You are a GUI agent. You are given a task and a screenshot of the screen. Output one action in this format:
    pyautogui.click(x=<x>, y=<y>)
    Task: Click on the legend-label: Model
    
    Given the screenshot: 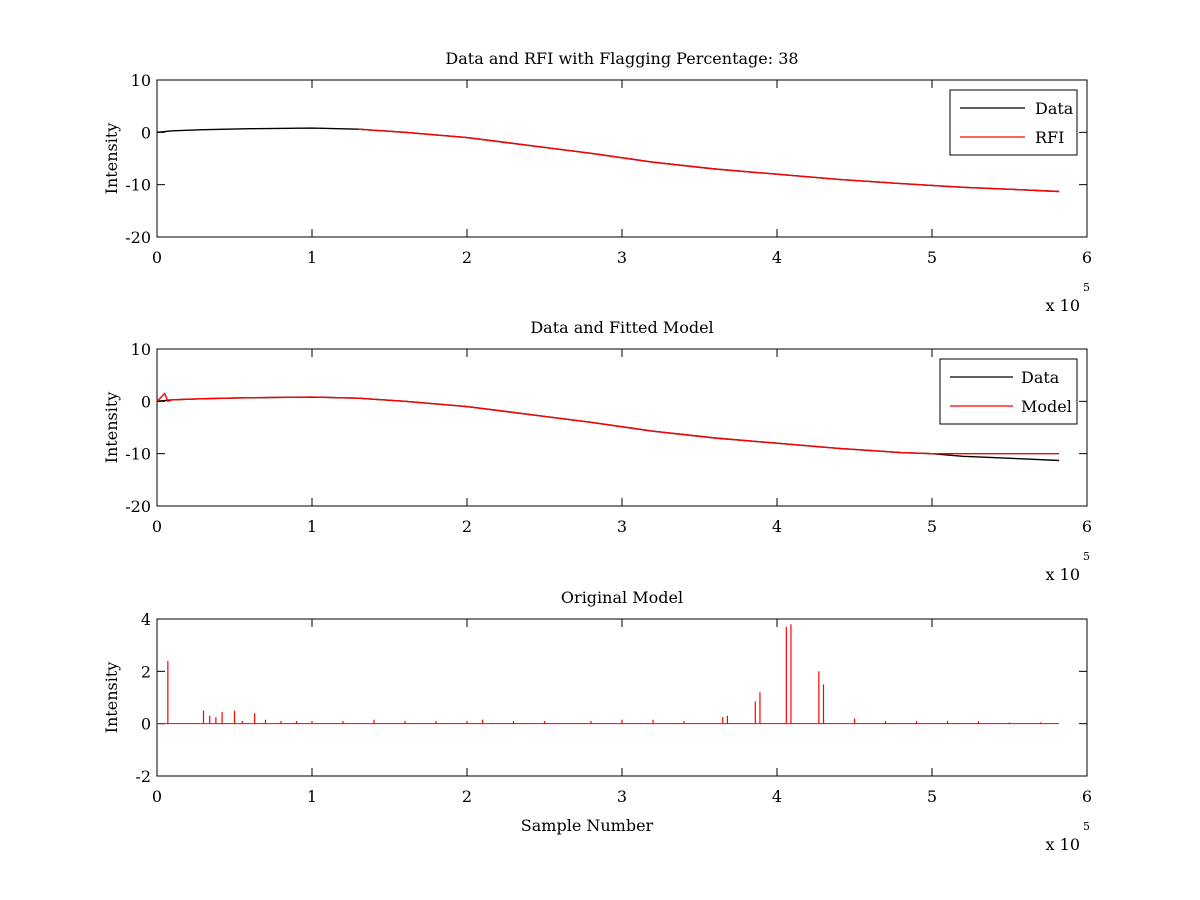 What is the action you would take?
    pyautogui.click(x=1046, y=406)
    